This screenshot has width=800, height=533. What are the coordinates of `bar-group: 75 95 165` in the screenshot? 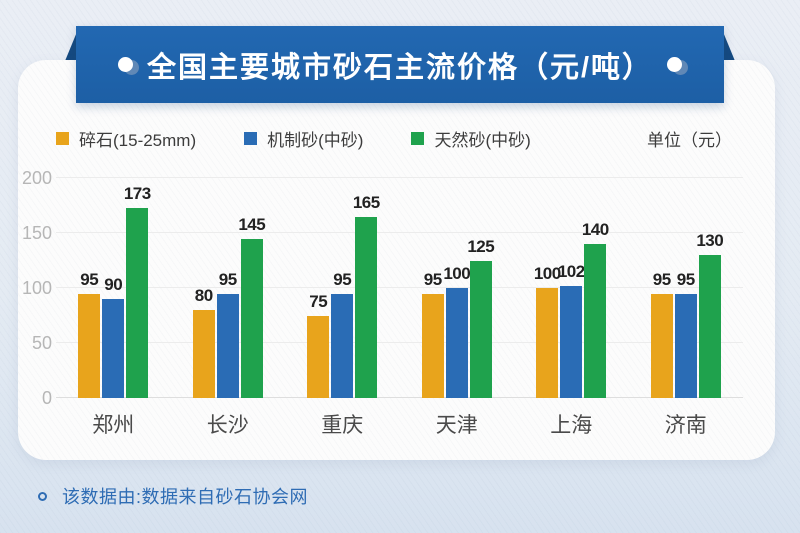 It's located at (342, 288).